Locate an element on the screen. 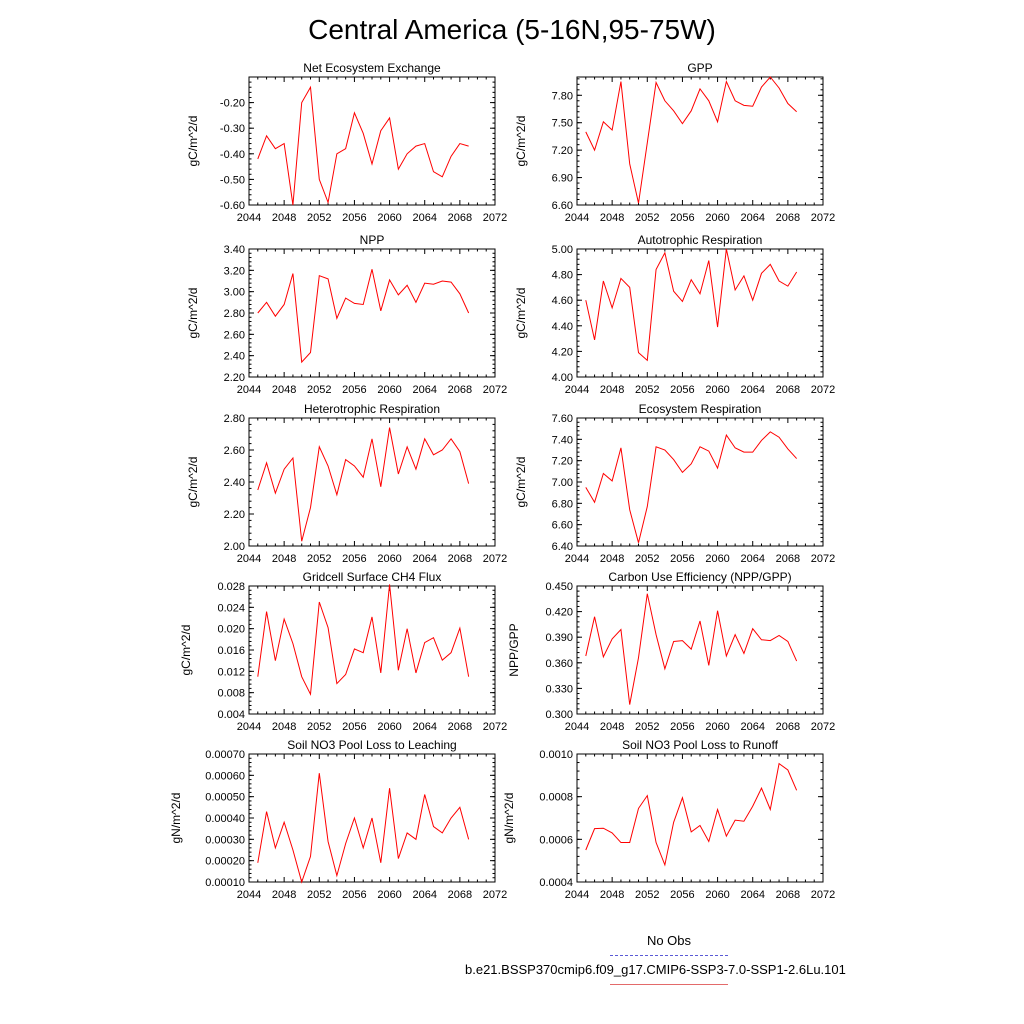 The height and width of the screenshot is (1024, 1024). y-tick-label: 7.60 is located at coordinates (562, 419).